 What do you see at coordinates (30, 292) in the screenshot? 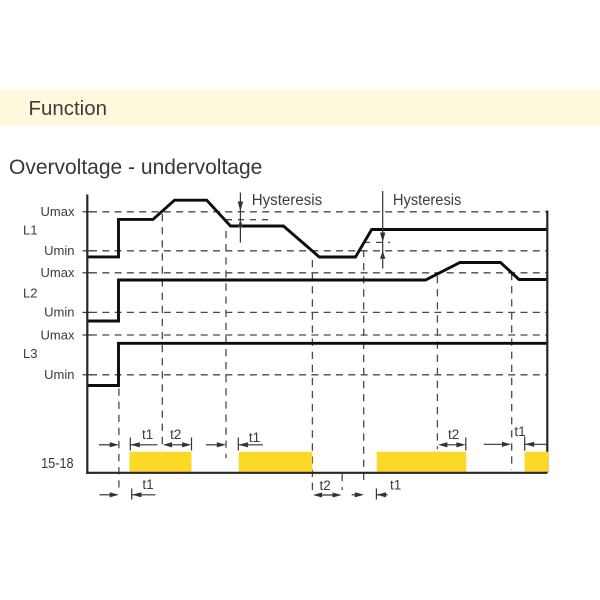
I see `svg-text: L2` at bounding box center [30, 292].